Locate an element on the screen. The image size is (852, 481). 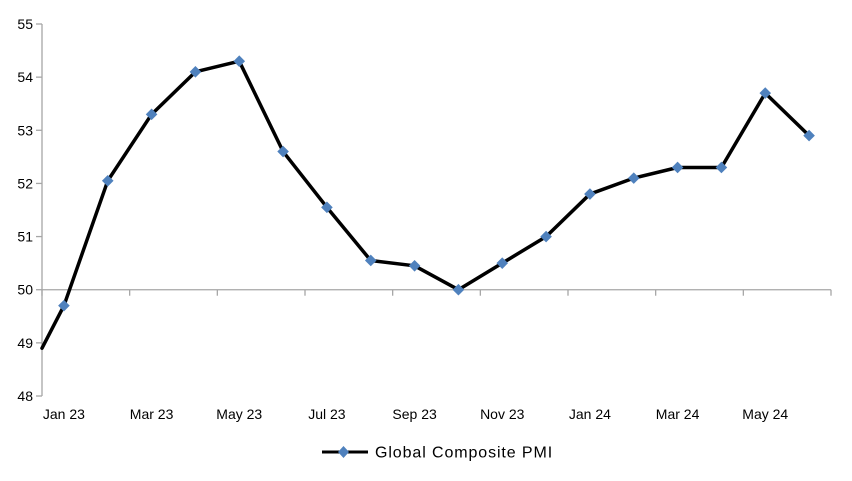
y-axis-tick-label: 50 is located at coordinates (25, 290).